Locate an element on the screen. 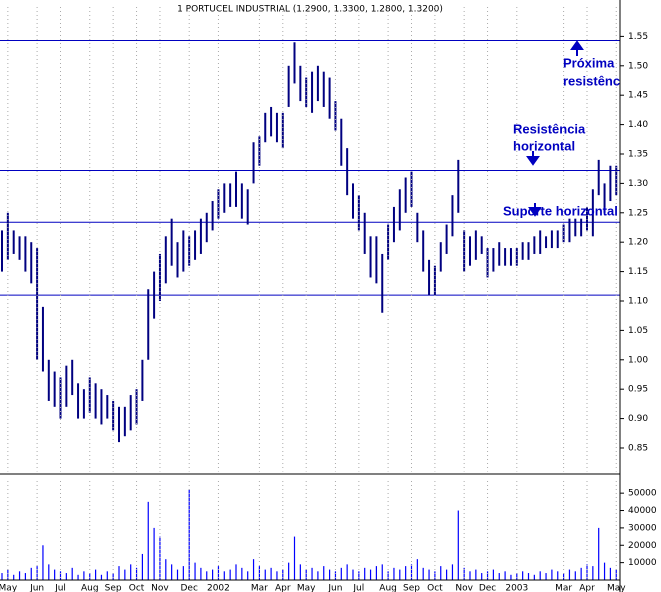 This screenshot has height=592, width=661. y-tick-label: 30000 is located at coordinates (642, 528).